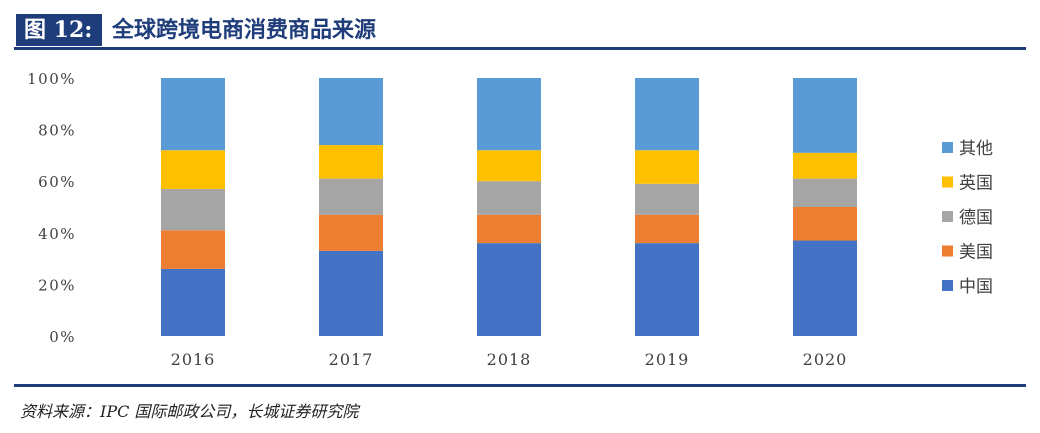 This screenshot has height=433, width=1040. I want to click on y-tick-label: 60%, so click(57, 182).